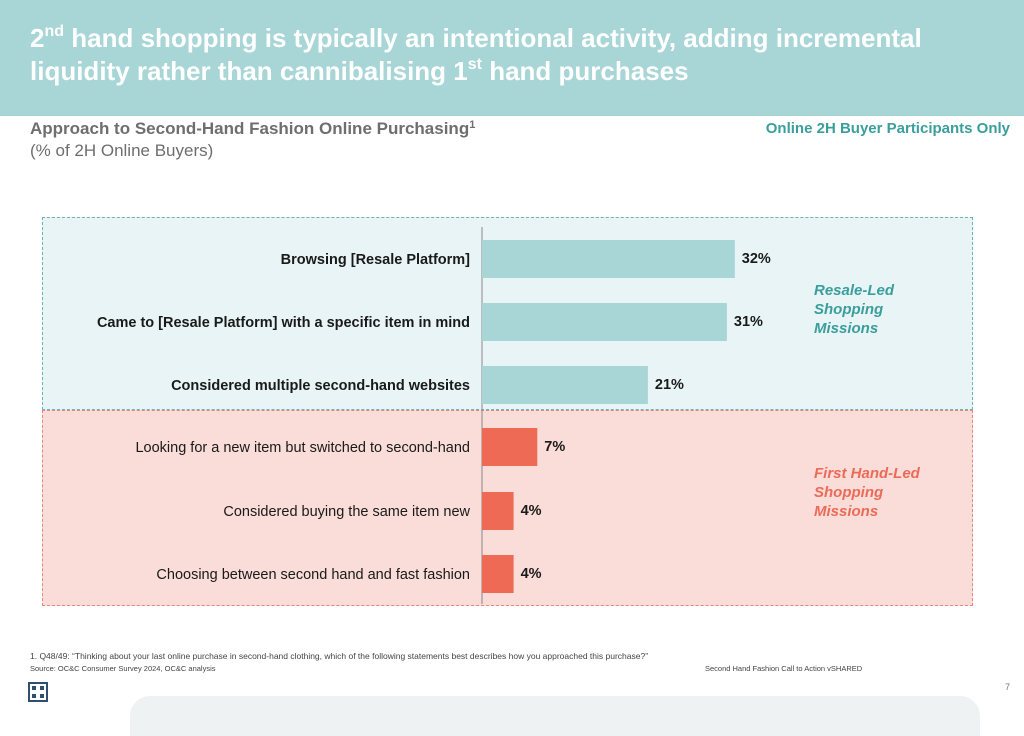 Image resolution: width=1024 pixels, height=736 pixels. I want to click on title-superscript: nd, so click(54, 31).